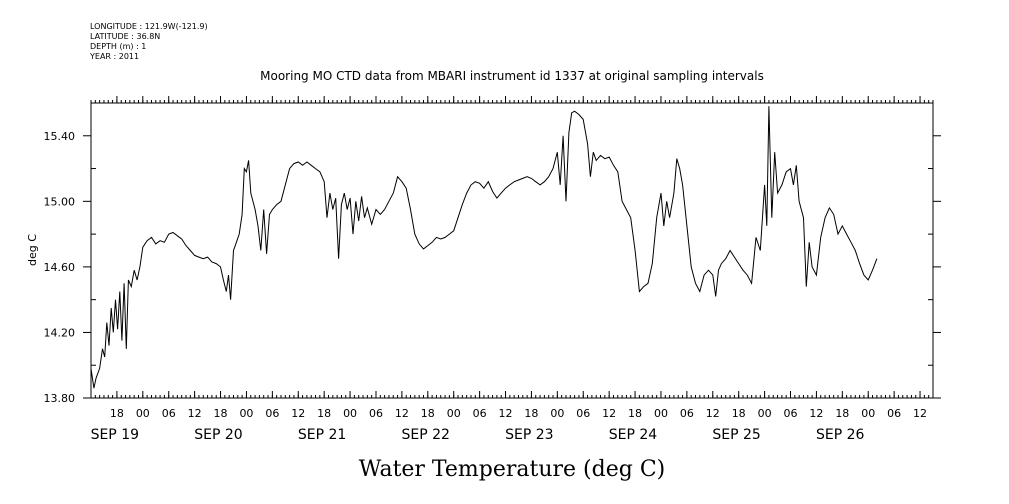  I want to click on x-day-label: SEP 20, so click(218, 435).